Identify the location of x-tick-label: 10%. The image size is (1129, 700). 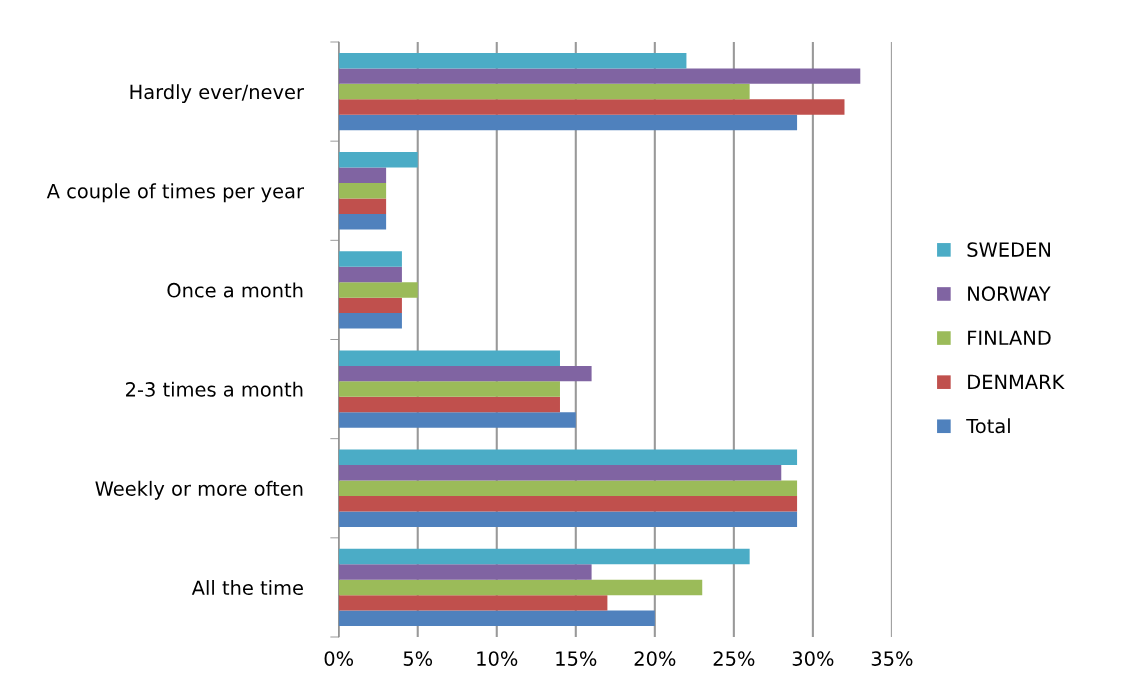
(497, 658).